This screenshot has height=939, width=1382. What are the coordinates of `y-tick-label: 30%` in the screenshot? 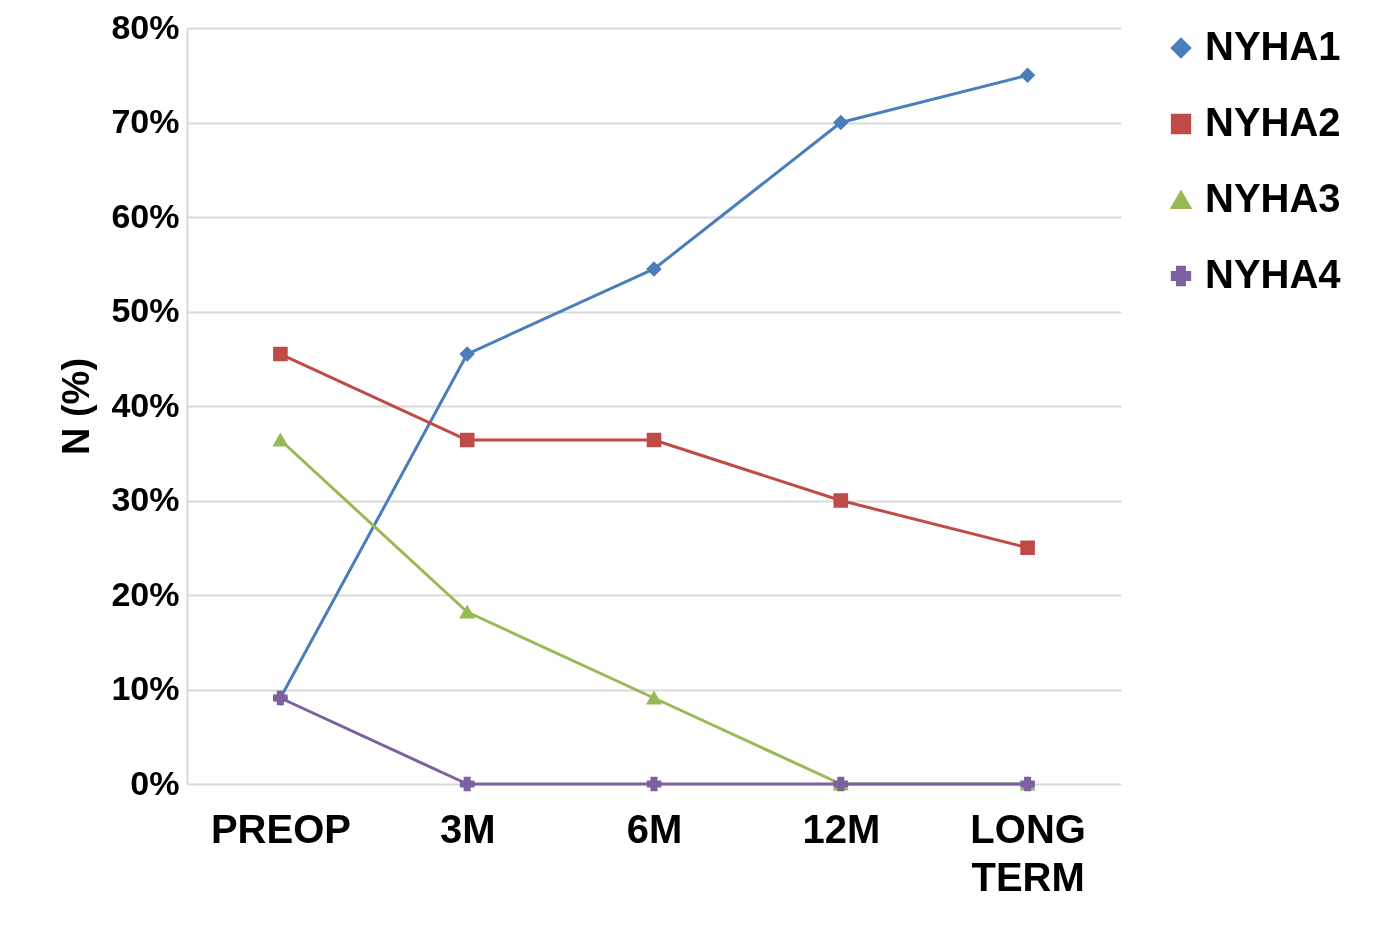 It's located at (145, 499).